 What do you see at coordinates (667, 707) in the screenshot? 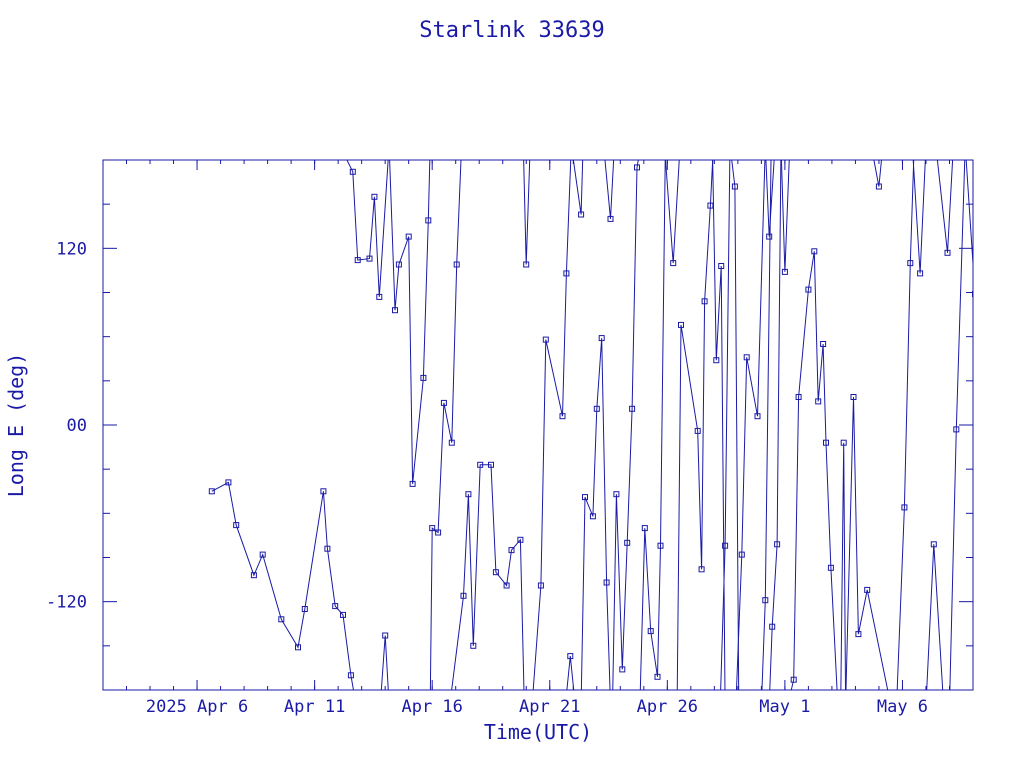
I see `x-tick-label: Apr 26` at bounding box center [667, 707].